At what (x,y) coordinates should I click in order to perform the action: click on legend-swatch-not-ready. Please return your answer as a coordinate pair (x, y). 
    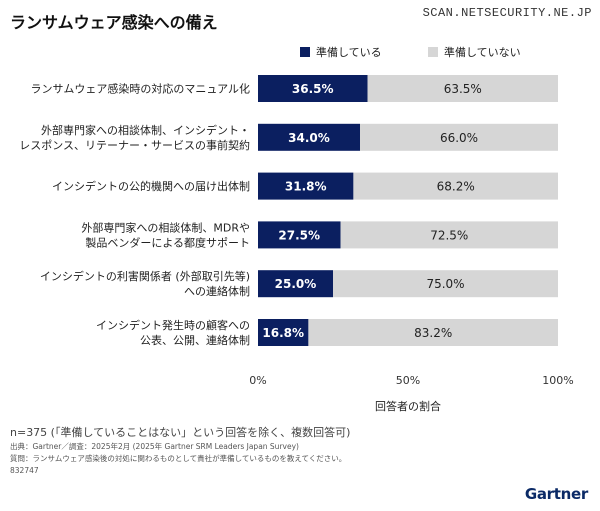
    Looking at the image, I should click on (433, 52).